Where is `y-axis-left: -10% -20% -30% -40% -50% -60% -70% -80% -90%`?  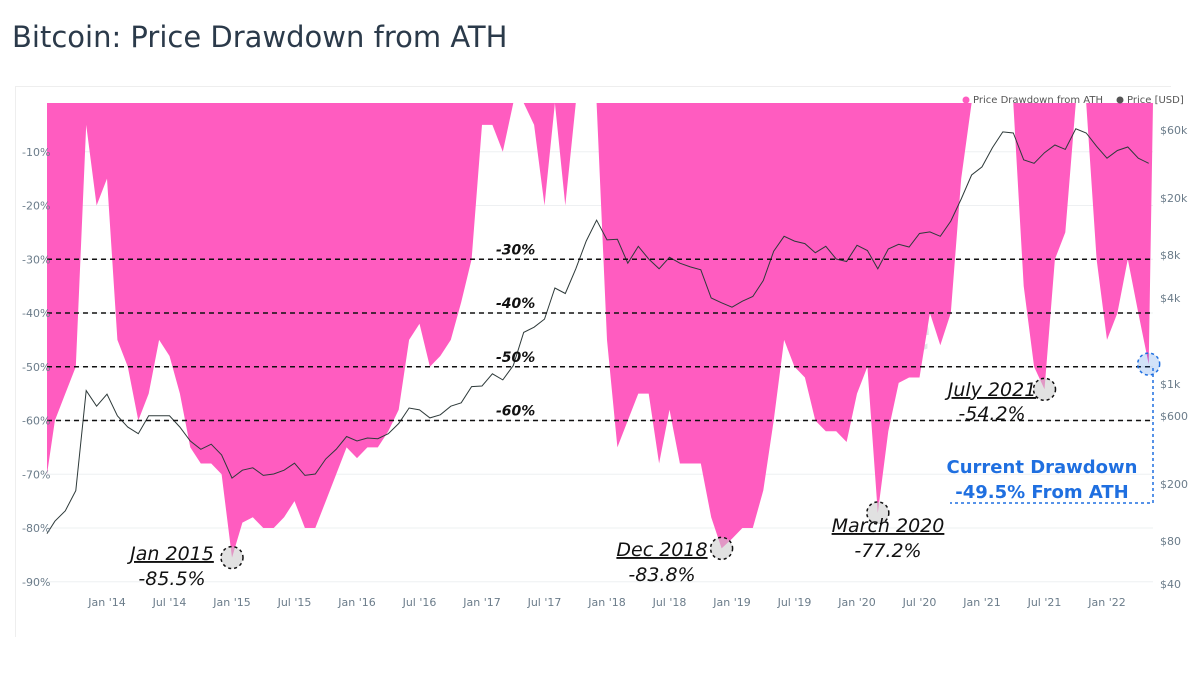 y-axis-left: -10% -20% -30% -40% -50% -60% -70% -80% -90% is located at coordinates (36, 367).